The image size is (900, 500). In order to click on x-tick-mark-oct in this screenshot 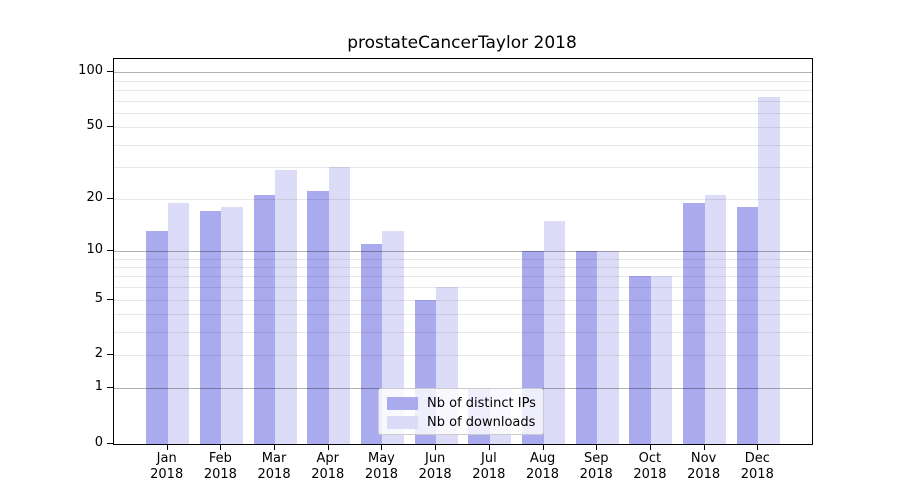, I will do `click(650, 447)`.